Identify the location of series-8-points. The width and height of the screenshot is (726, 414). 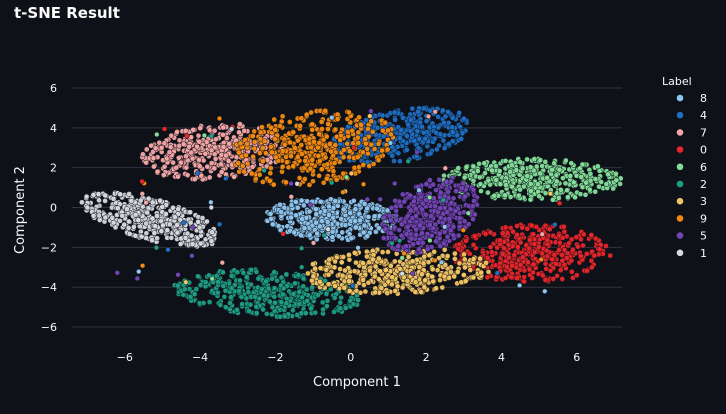
(332, 219).